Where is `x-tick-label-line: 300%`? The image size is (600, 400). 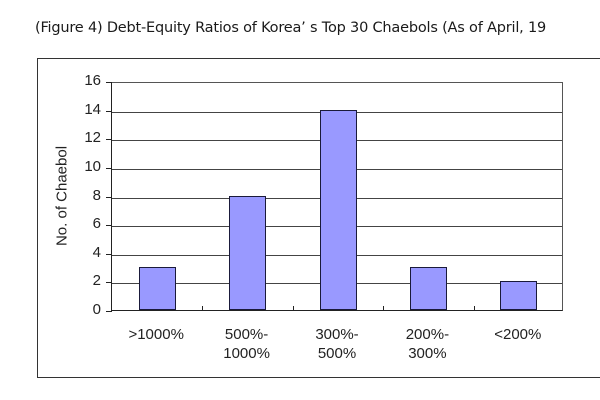
x-tick-label-line: 300% is located at coordinates (427, 353).